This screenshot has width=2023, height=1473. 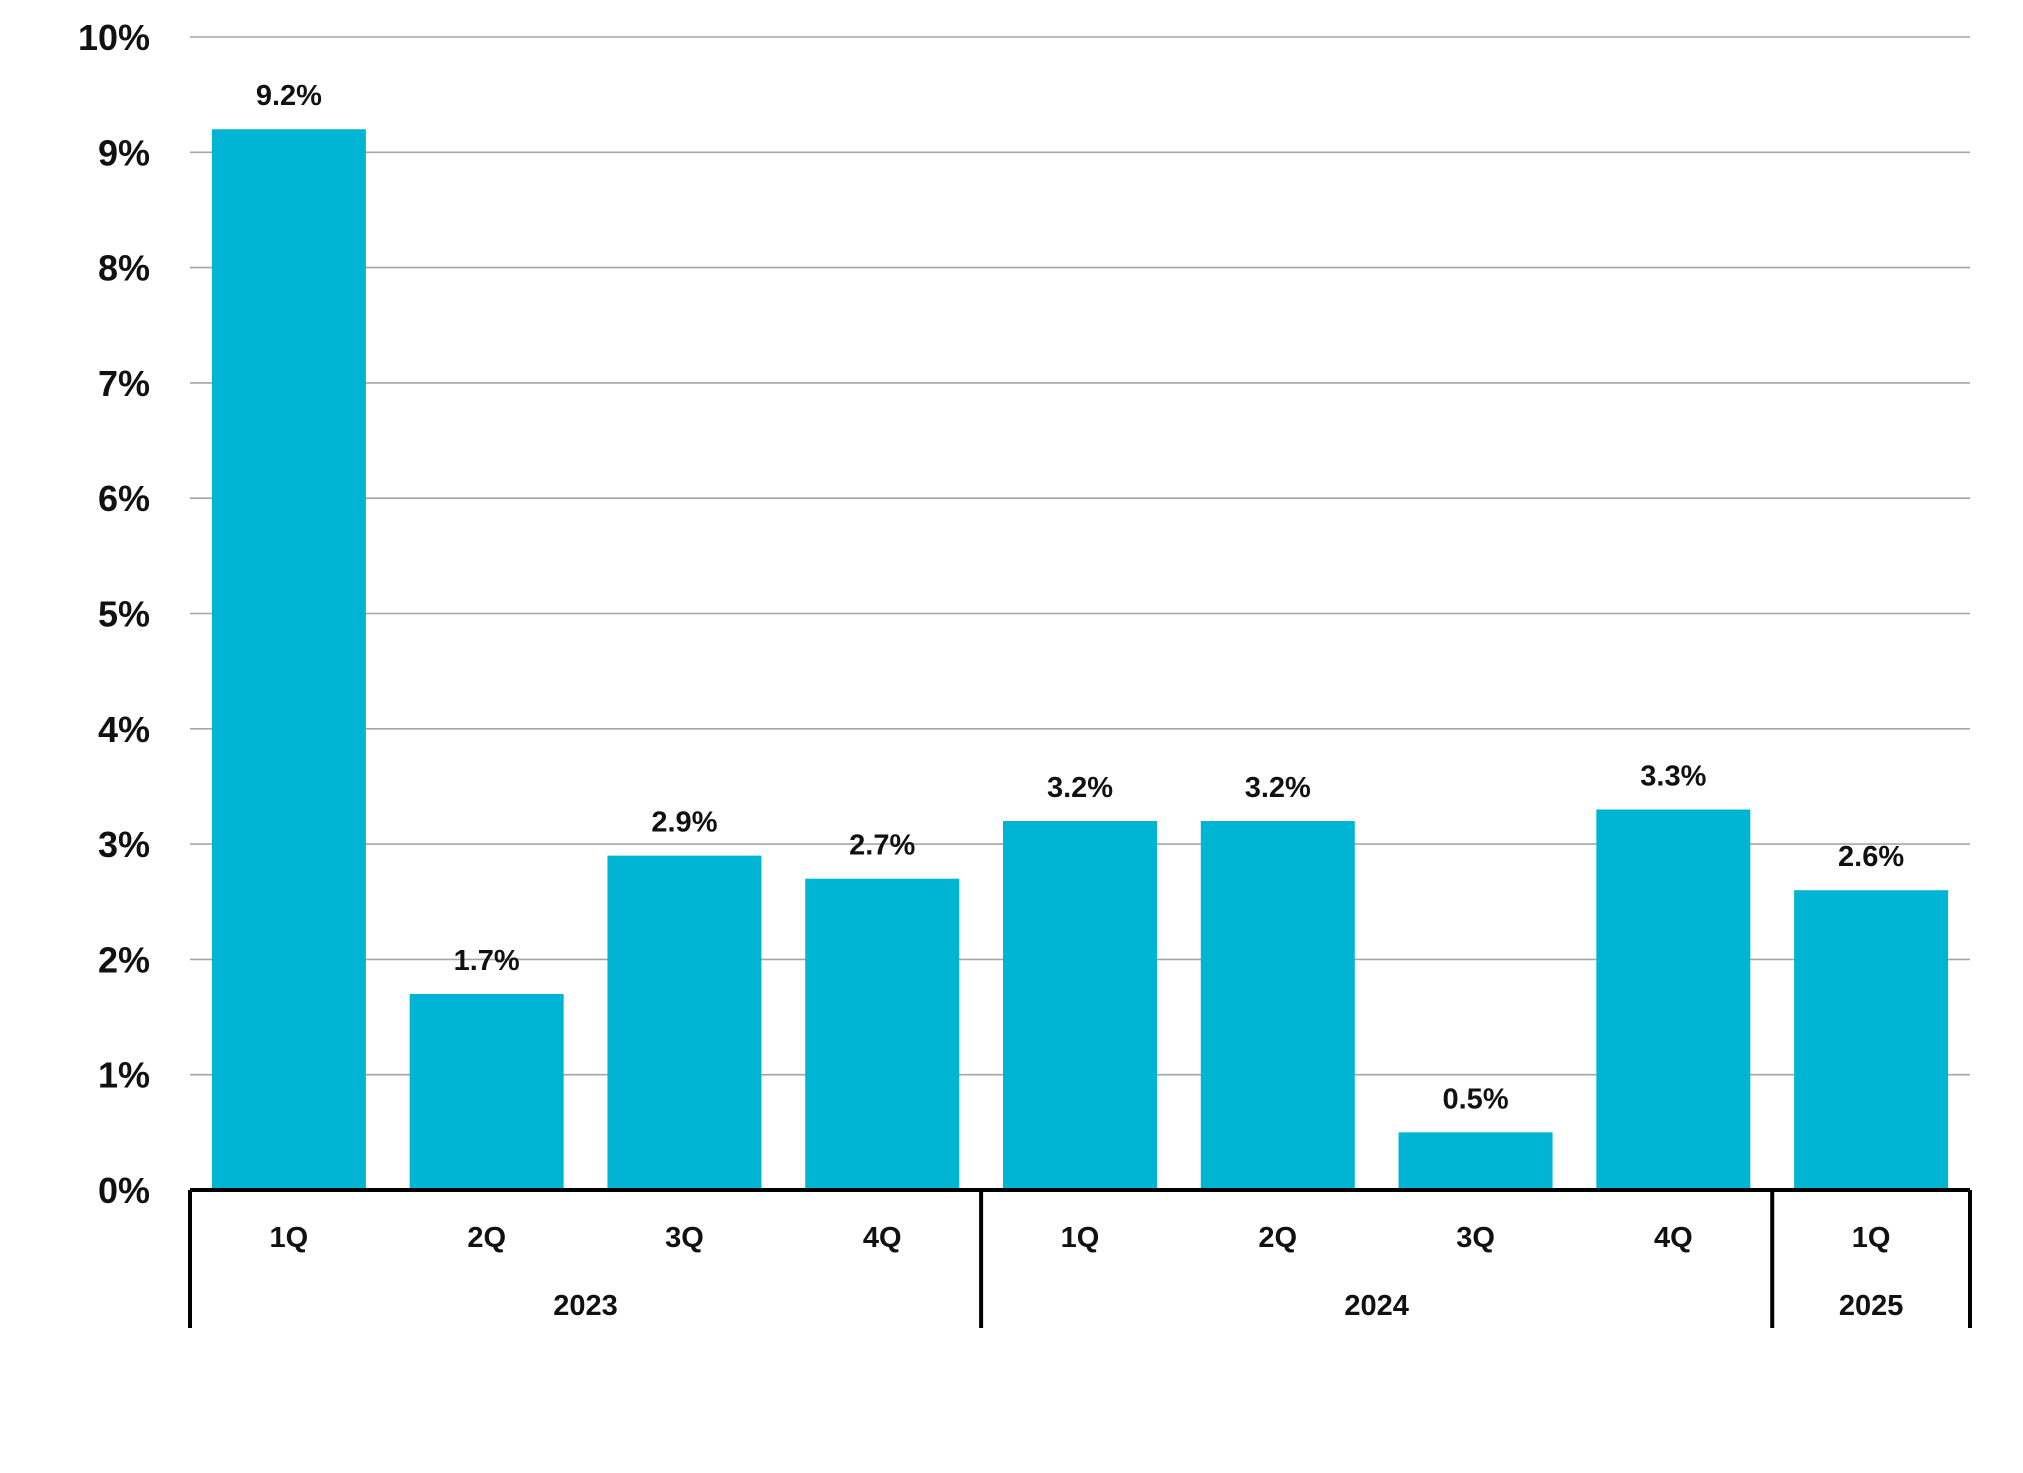 I want to click on y-tick-label: 3%, so click(x=124, y=844).